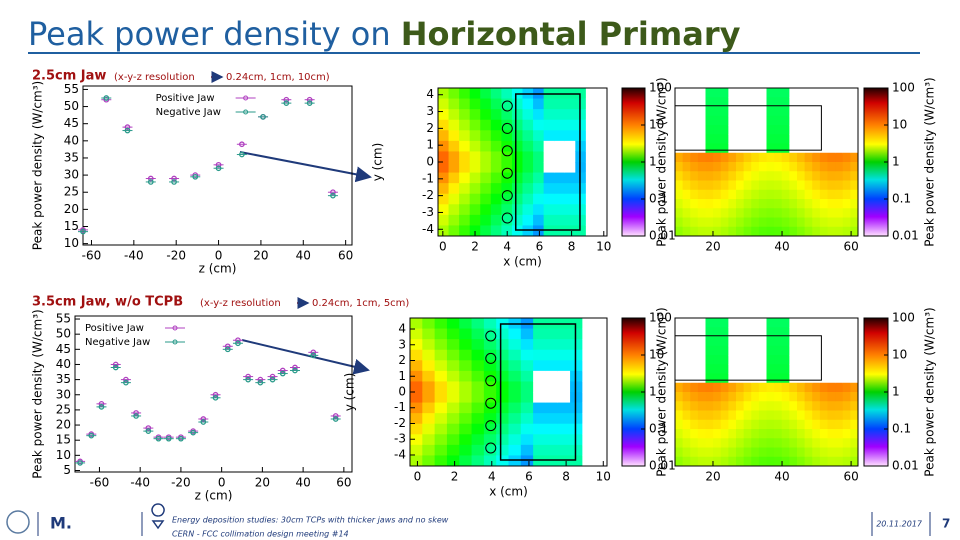 Image resolution: width=960 pixels, height=540 pixels. I want to click on plot-frame, so click(766, 392).